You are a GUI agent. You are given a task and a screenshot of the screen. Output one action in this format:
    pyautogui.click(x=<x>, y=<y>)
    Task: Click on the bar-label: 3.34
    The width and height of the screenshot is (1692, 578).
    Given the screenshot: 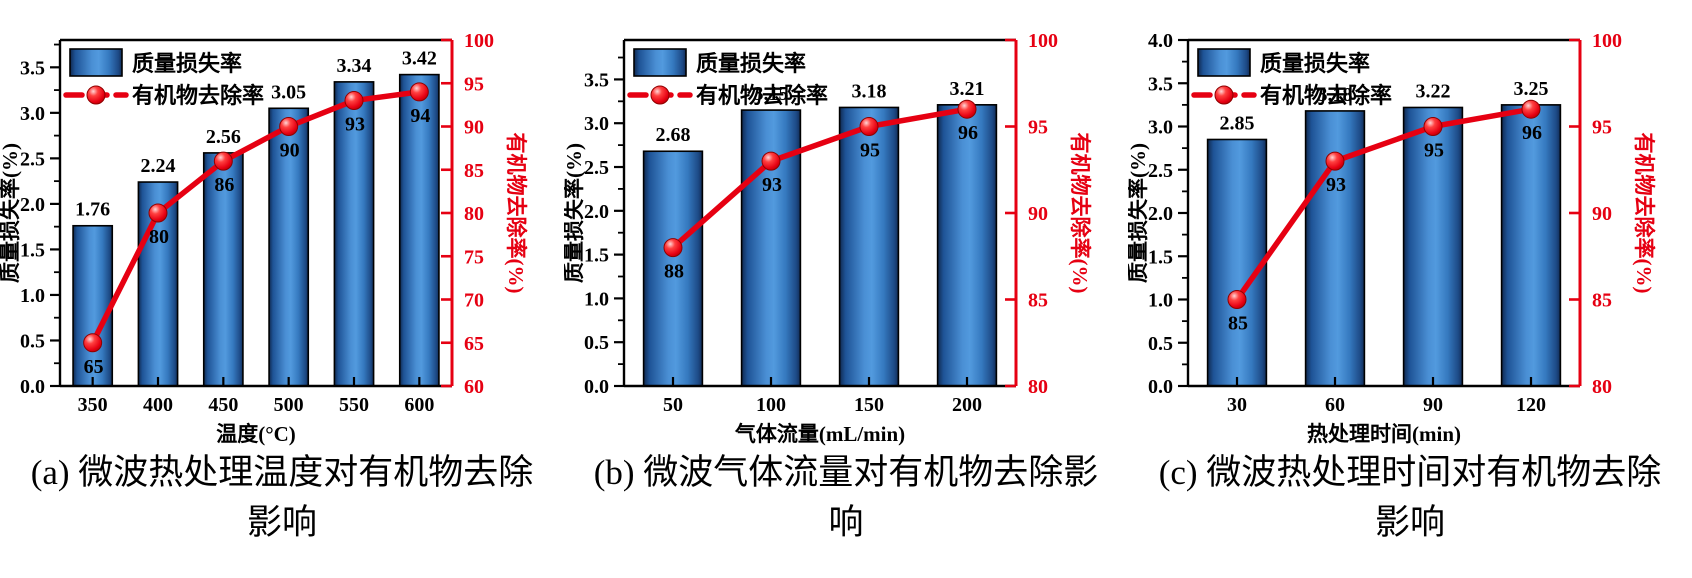 What is the action you would take?
    pyautogui.click(x=354, y=66)
    